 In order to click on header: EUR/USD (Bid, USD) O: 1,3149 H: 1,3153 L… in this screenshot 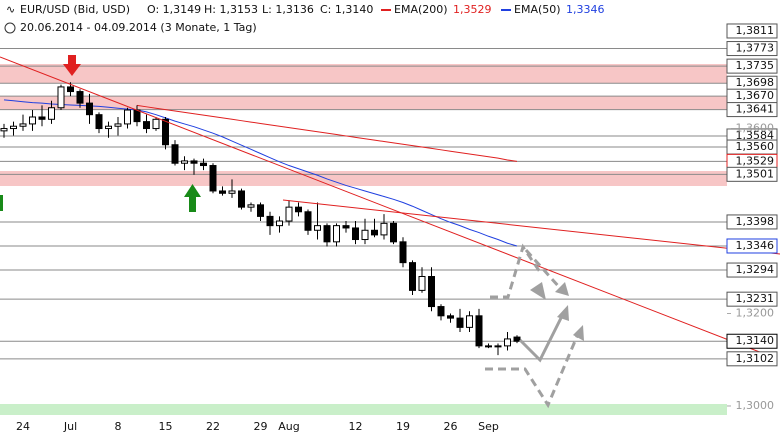, I will do `click(312, 18)`.